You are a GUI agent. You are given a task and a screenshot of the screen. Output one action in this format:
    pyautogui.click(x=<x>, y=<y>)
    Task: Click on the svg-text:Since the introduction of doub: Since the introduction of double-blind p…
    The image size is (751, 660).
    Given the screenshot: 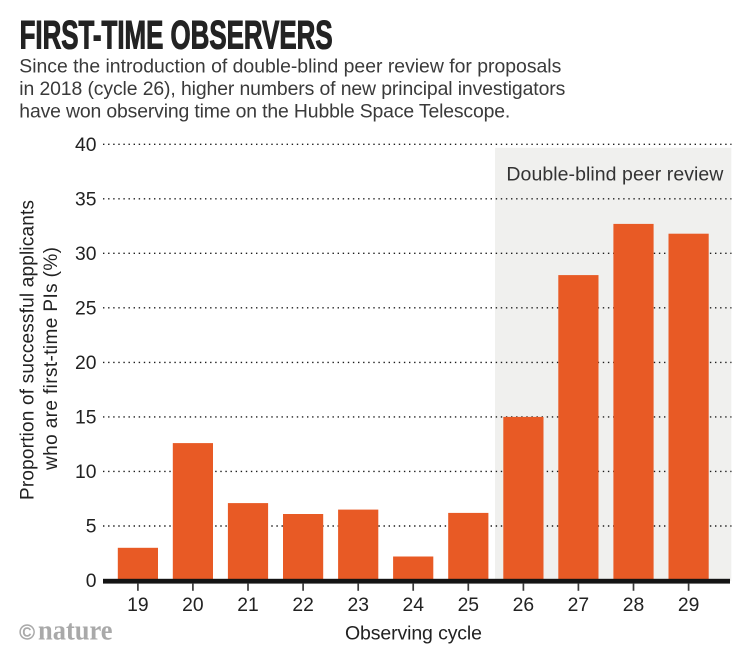 What is the action you would take?
    pyautogui.click(x=290, y=67)
    